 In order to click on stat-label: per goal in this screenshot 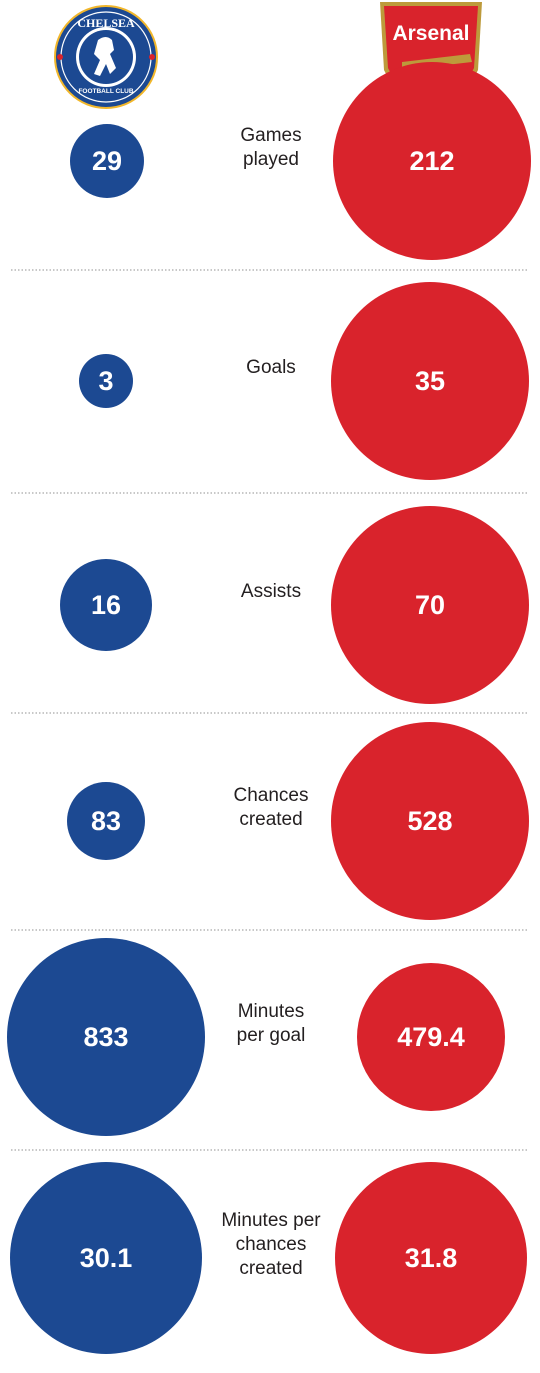, I will do `click(271, 1035)`.